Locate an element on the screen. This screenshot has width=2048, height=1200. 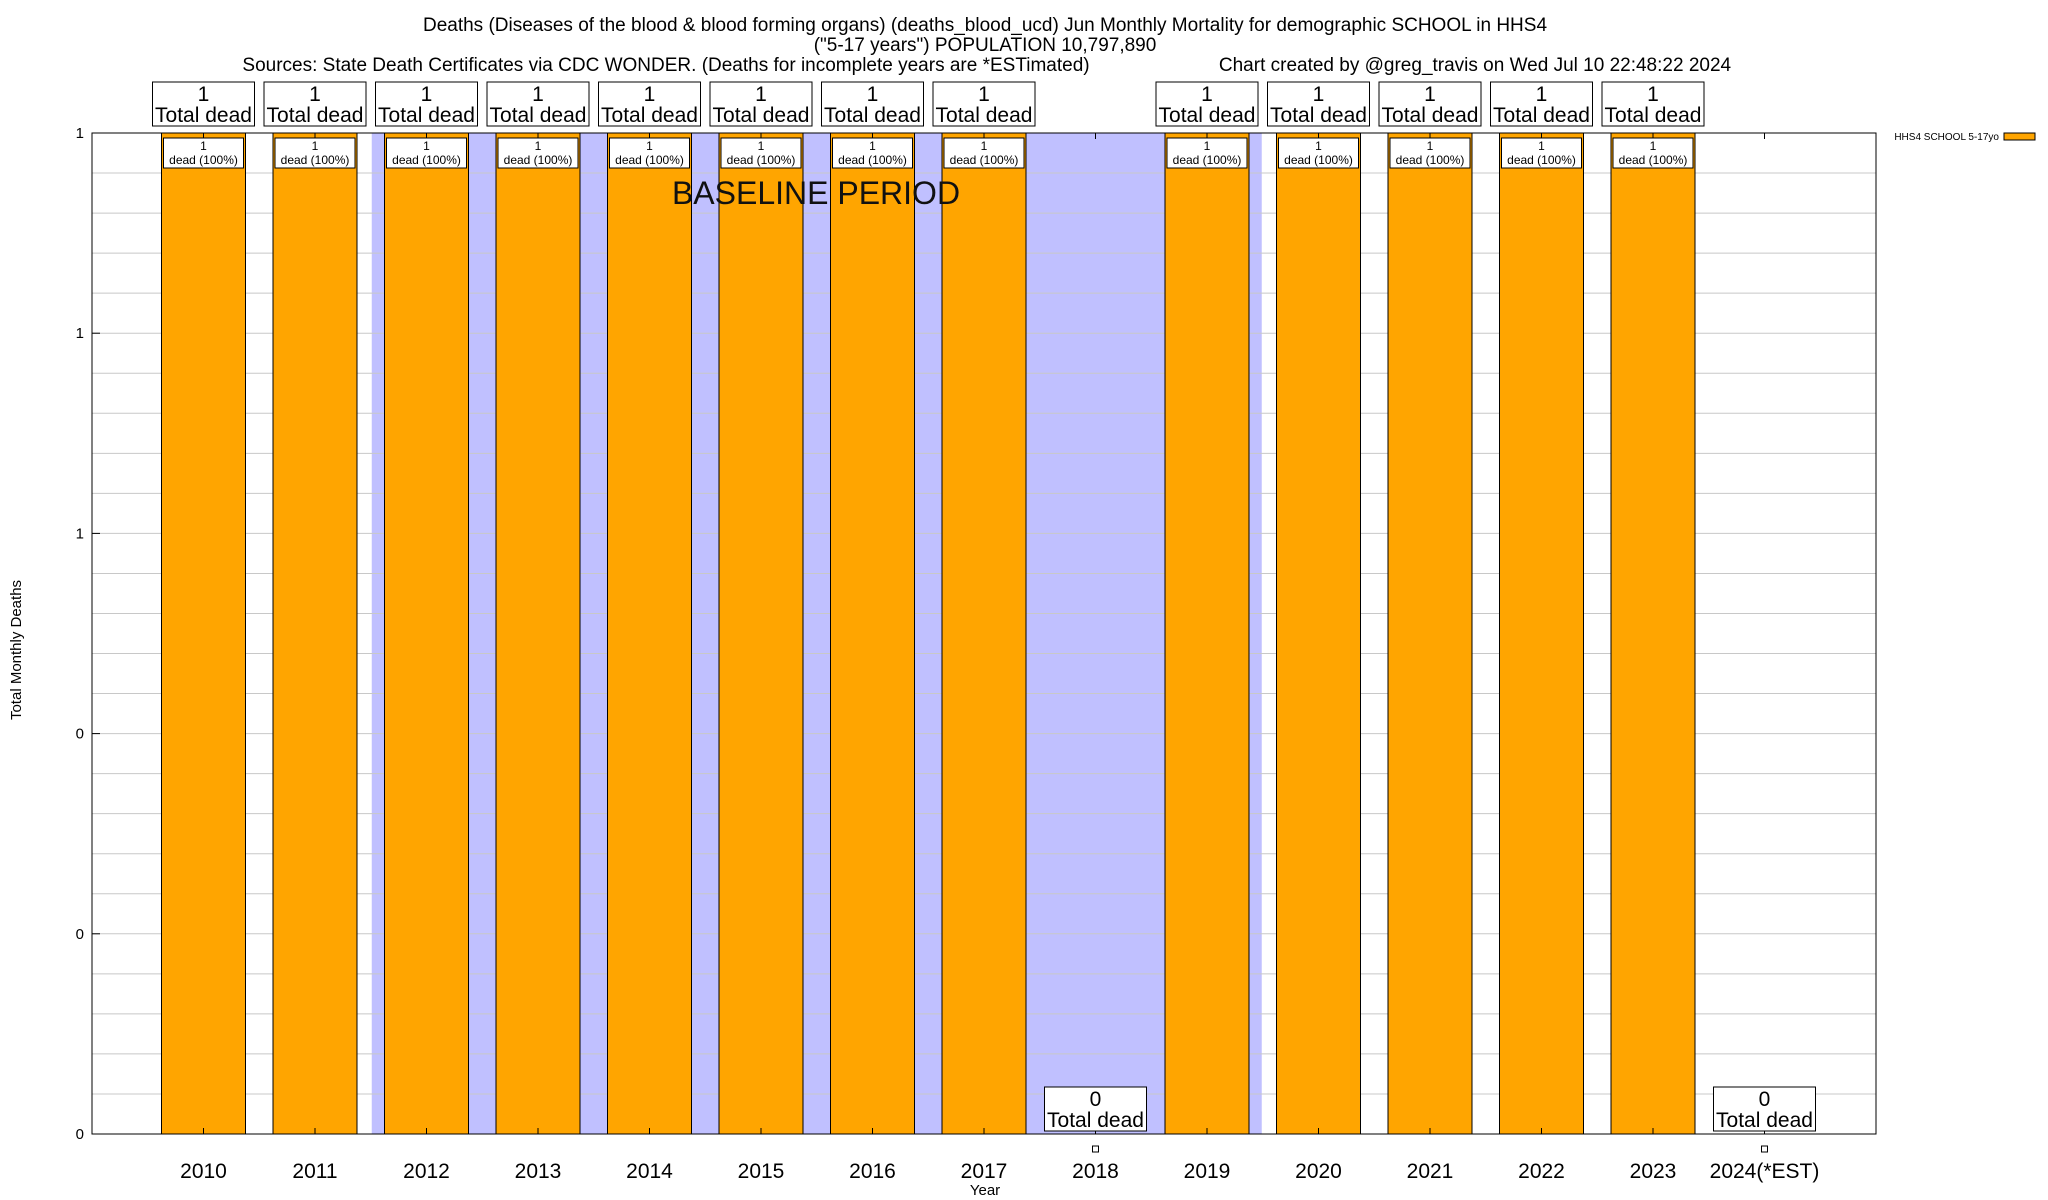
bar-2022 is located at coordinates (1541, 633).